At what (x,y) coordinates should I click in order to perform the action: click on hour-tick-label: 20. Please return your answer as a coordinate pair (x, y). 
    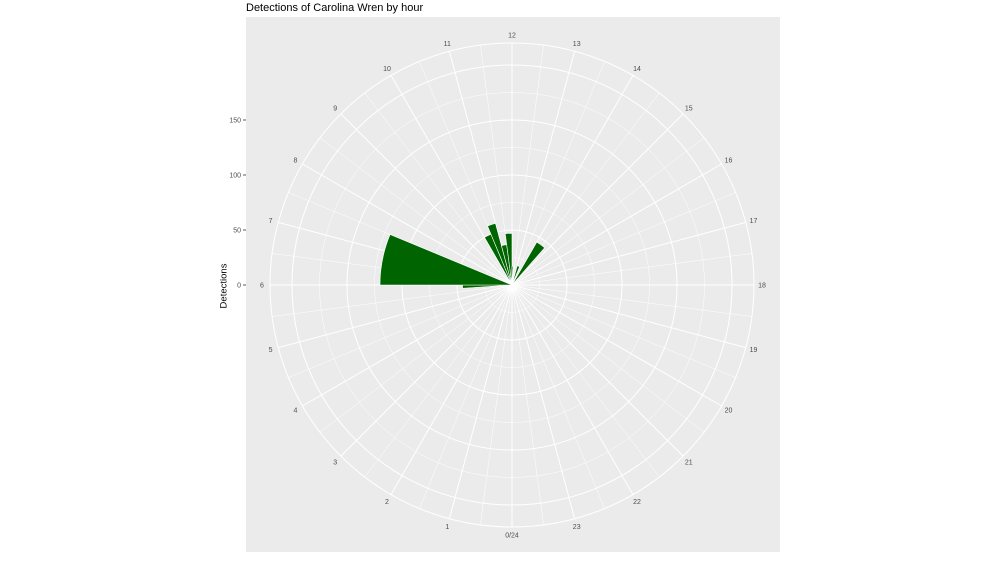
    Looking at the image, I should click on (729, 411).